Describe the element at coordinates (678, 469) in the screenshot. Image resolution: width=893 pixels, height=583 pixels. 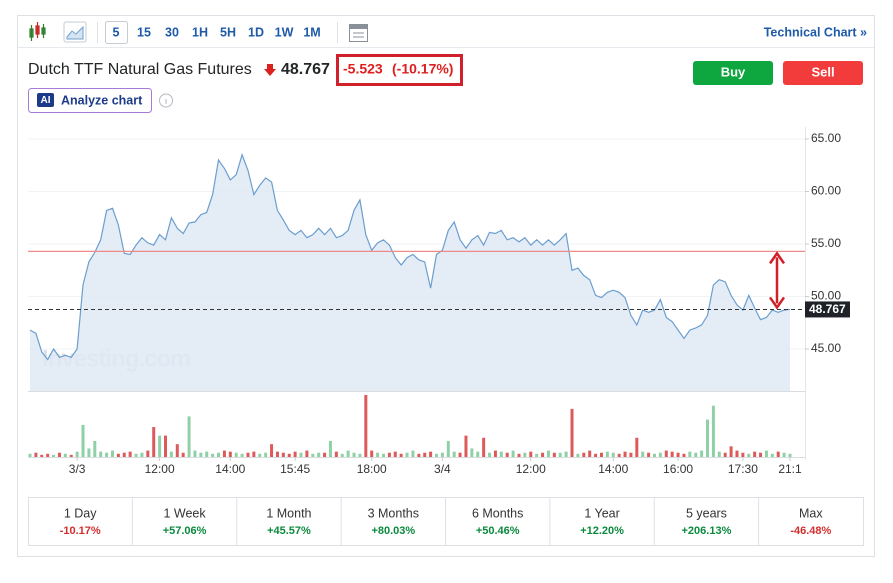
I see `x-tick-label: 16:00` at that location.